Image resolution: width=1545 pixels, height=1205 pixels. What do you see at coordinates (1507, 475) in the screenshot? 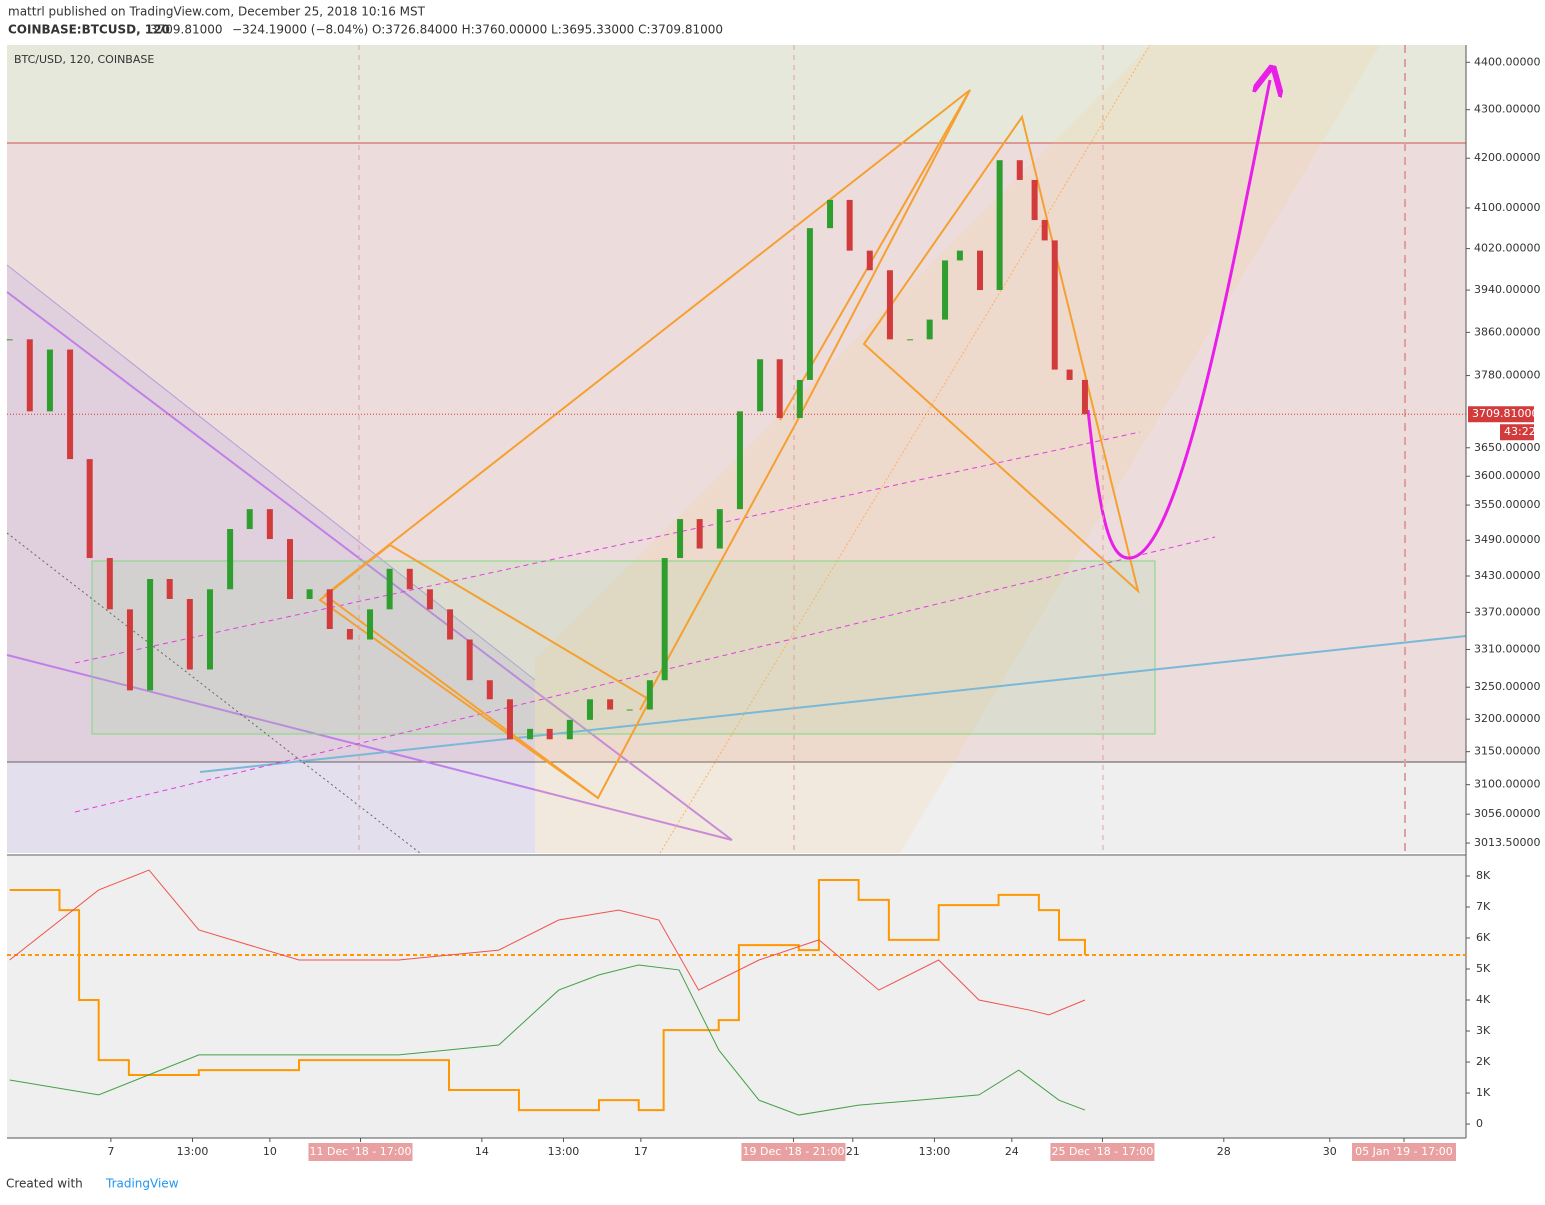
I see `y-tick-label: 3600.00000` at bounding box center [1507, 475].